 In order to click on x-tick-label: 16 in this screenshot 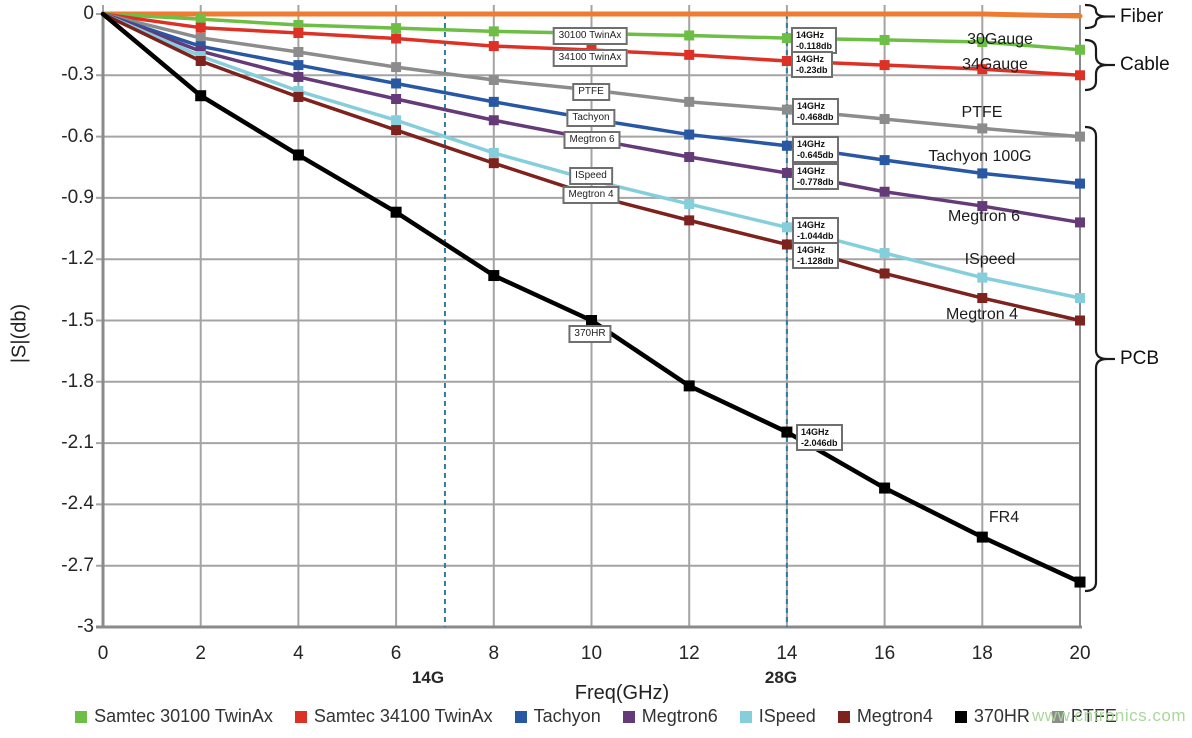, I will do `click(885, 653)`.